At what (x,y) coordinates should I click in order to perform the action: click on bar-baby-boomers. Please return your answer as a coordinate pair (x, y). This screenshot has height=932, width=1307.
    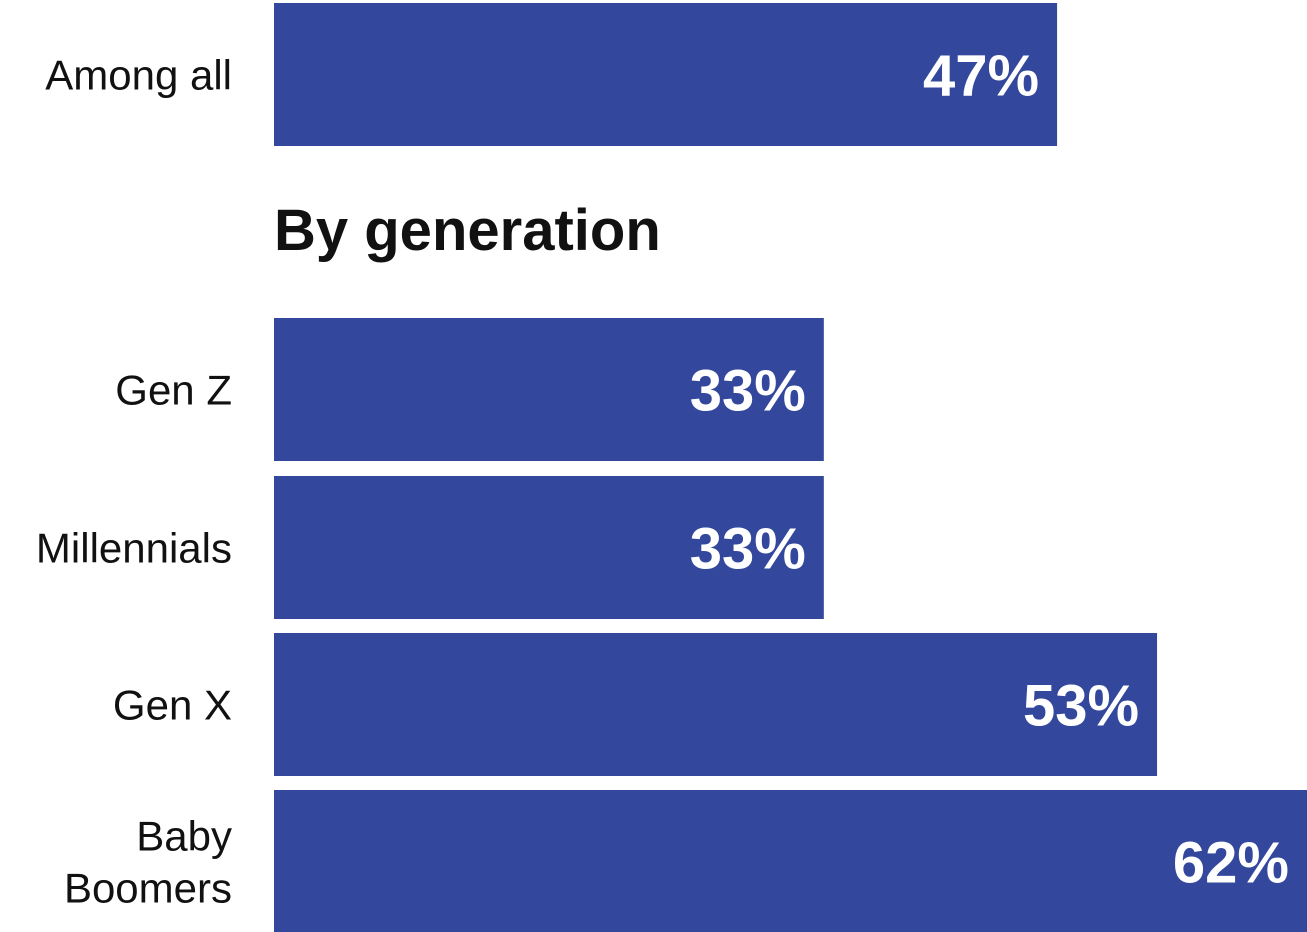
    Looking at the image, I should click on (790, 861).